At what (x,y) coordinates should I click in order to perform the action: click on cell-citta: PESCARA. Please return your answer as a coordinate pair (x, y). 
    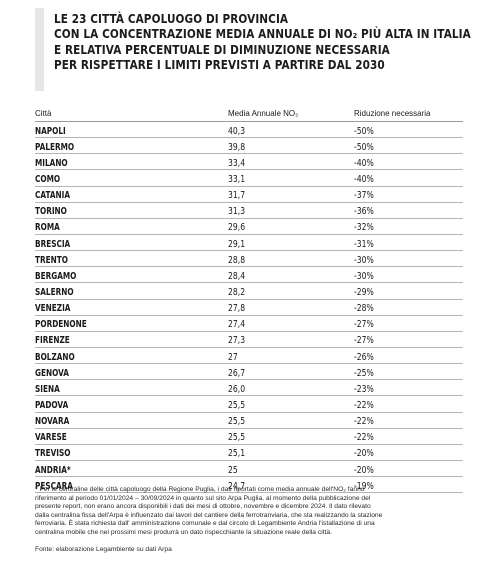
    Looking at the image, I should click on (131, 485).